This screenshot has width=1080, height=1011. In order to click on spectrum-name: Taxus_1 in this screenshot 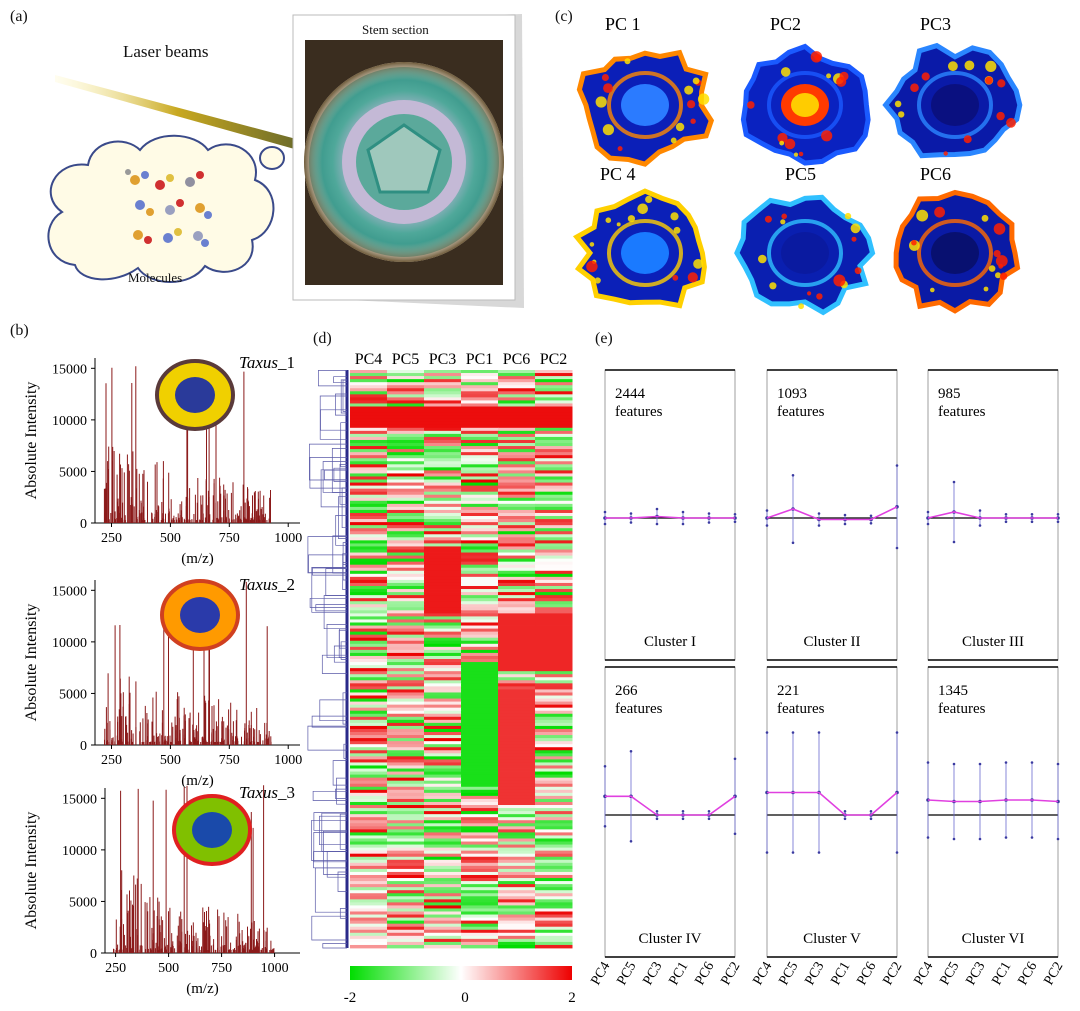, I will do `click(267, 362)`.